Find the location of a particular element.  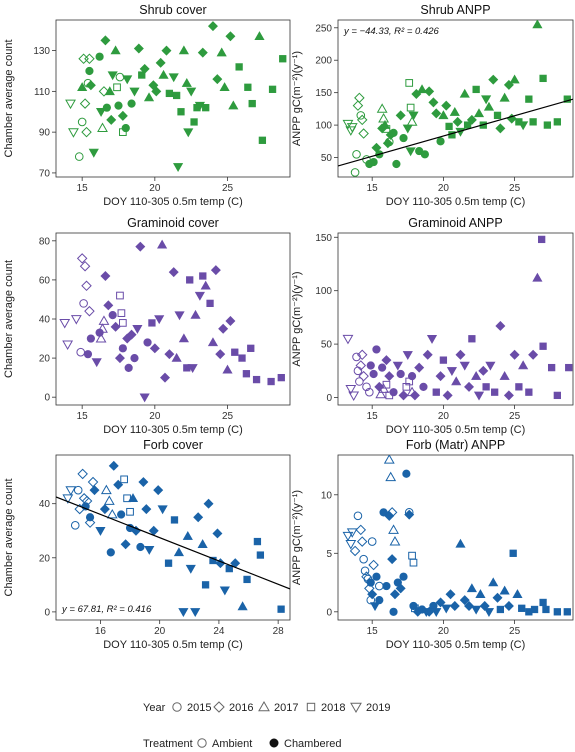

data-points is located at coordinates (456, 98).